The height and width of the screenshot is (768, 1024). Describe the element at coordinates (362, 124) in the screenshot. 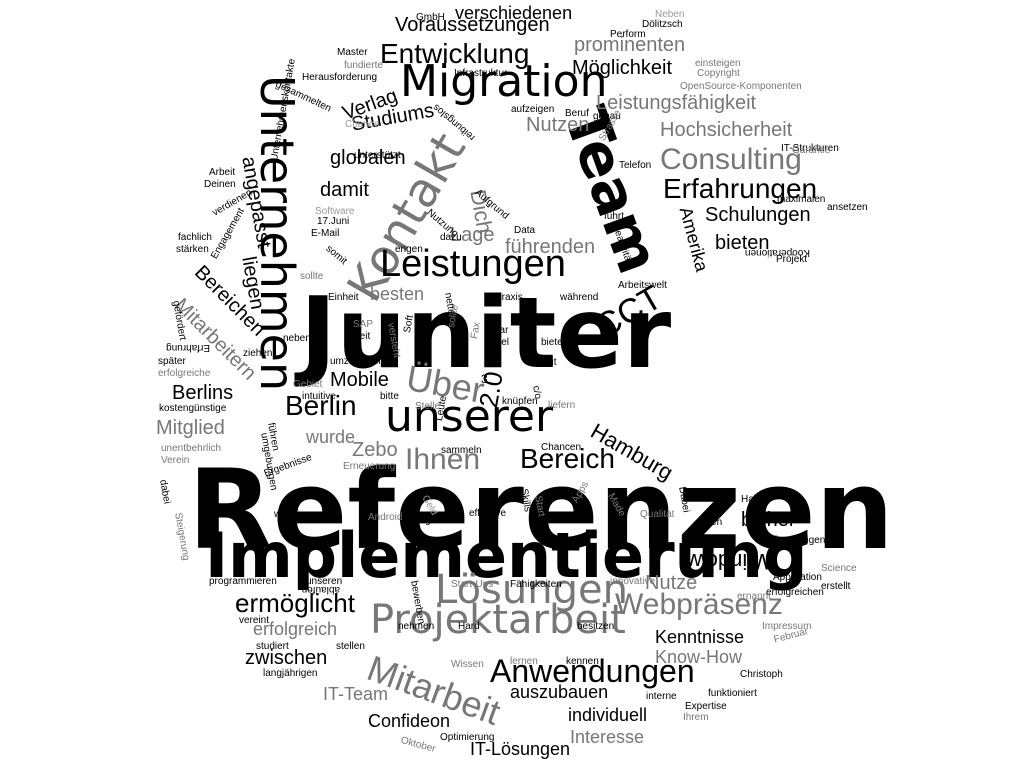

I see `cloud-word: Chance` at that location.